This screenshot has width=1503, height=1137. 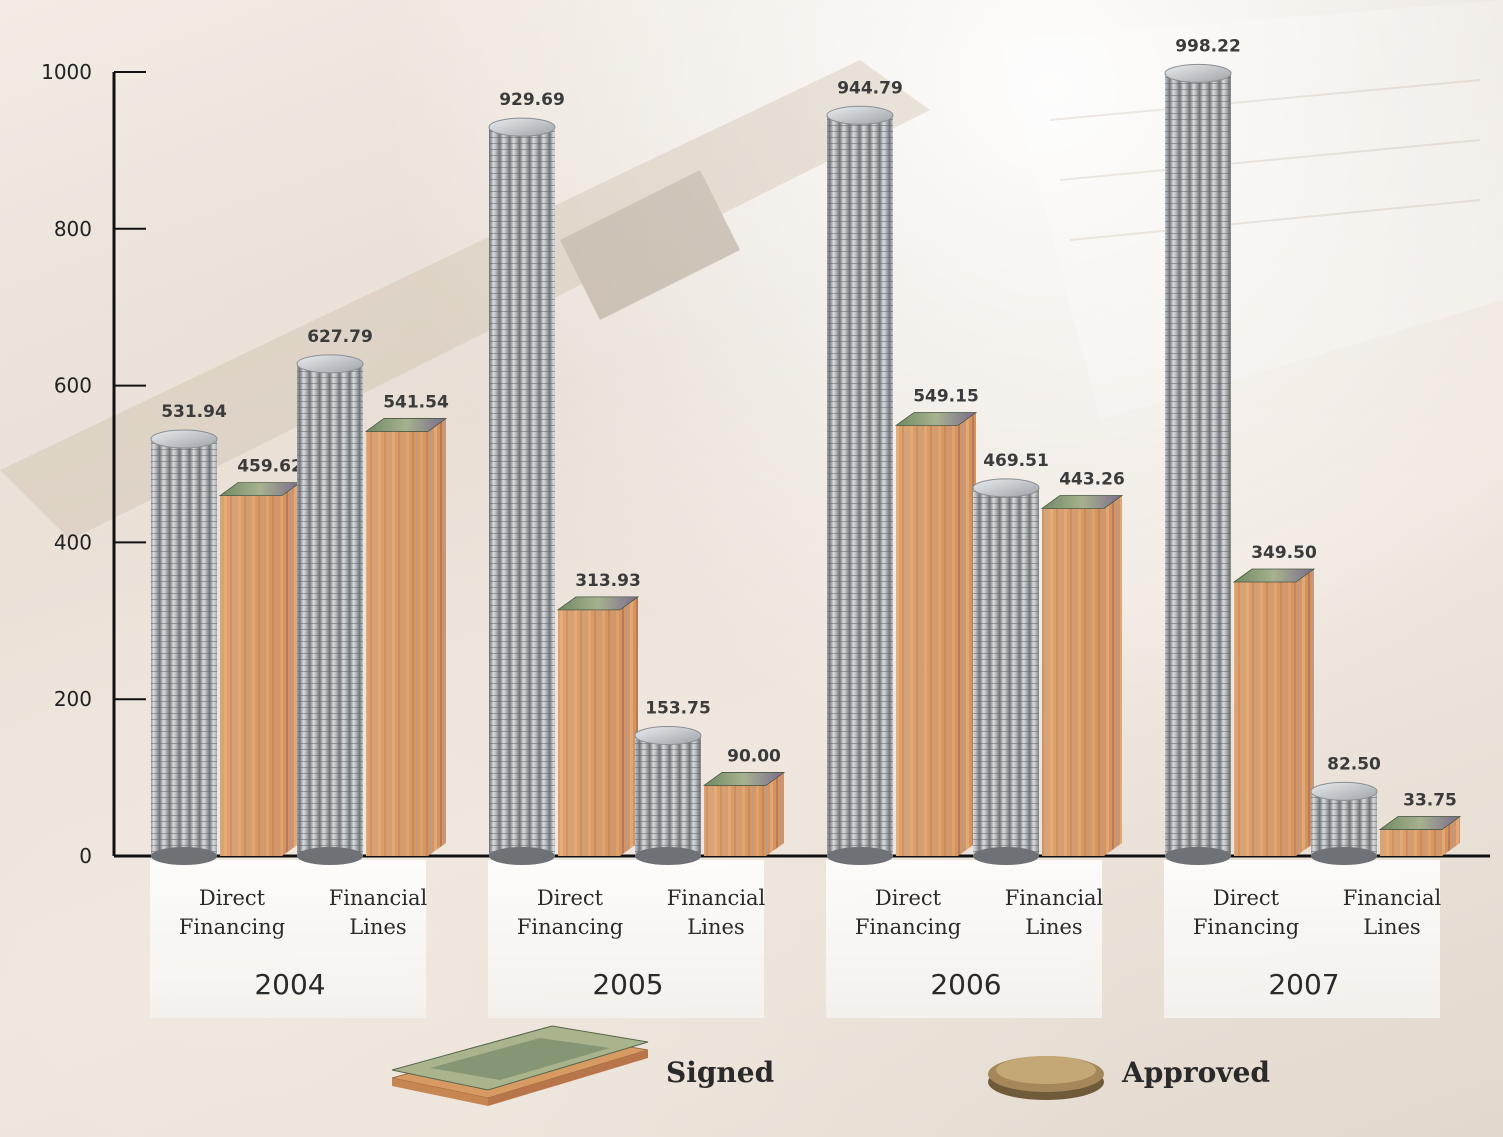 What do you see at coordinates (720, 1072) in the screenshot?
I see `legend-label-signed: Signed` at bounding box center [720, 1072].